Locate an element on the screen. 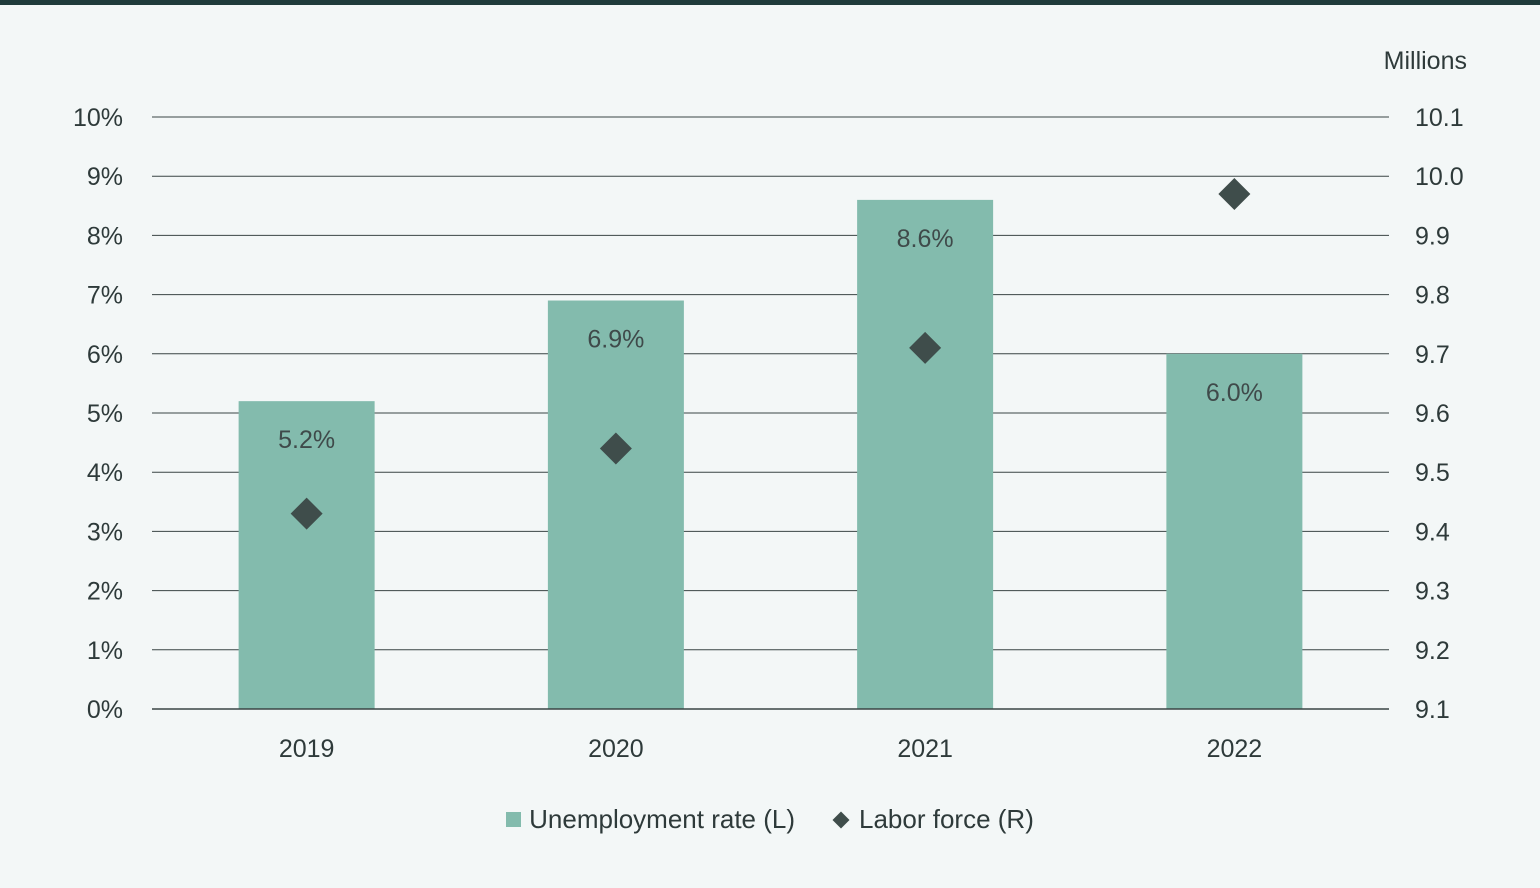 This screenshot has height=888, width=1540. right-tick-label: 9.1 is located at coordinates (1432, 710).